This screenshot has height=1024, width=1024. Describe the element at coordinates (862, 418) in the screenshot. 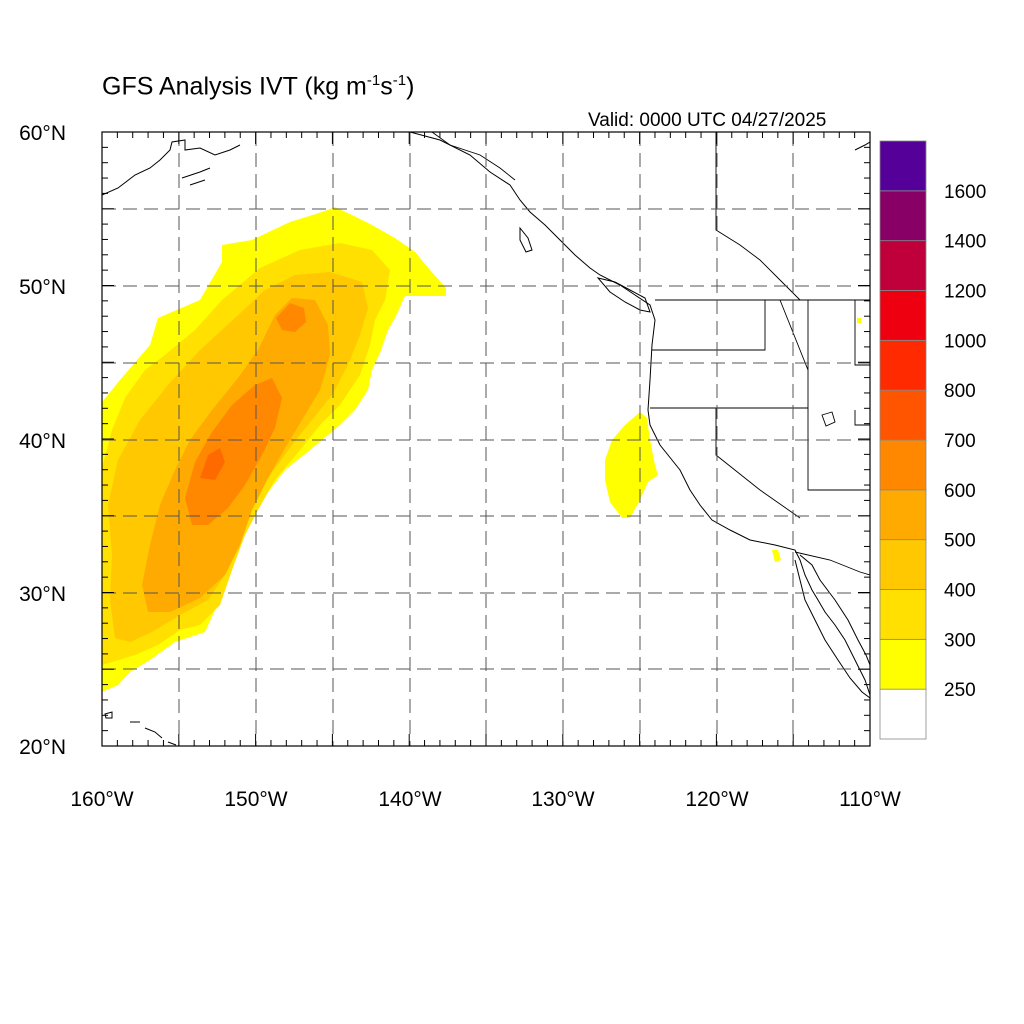

I see `us-state-wy-ut` at that location.